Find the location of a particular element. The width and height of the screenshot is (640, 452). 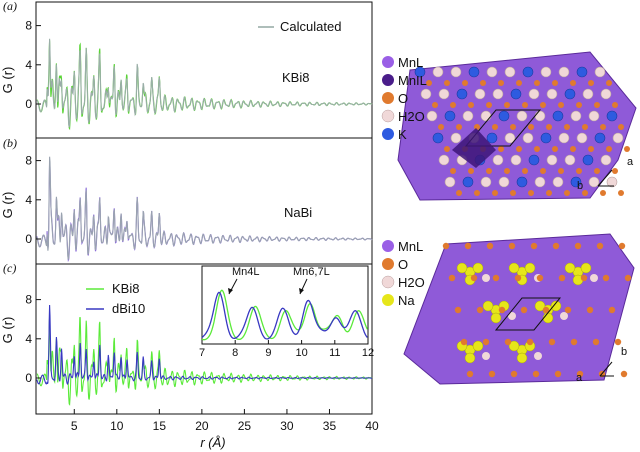

inset-frame is located at coordinates (285, 305).